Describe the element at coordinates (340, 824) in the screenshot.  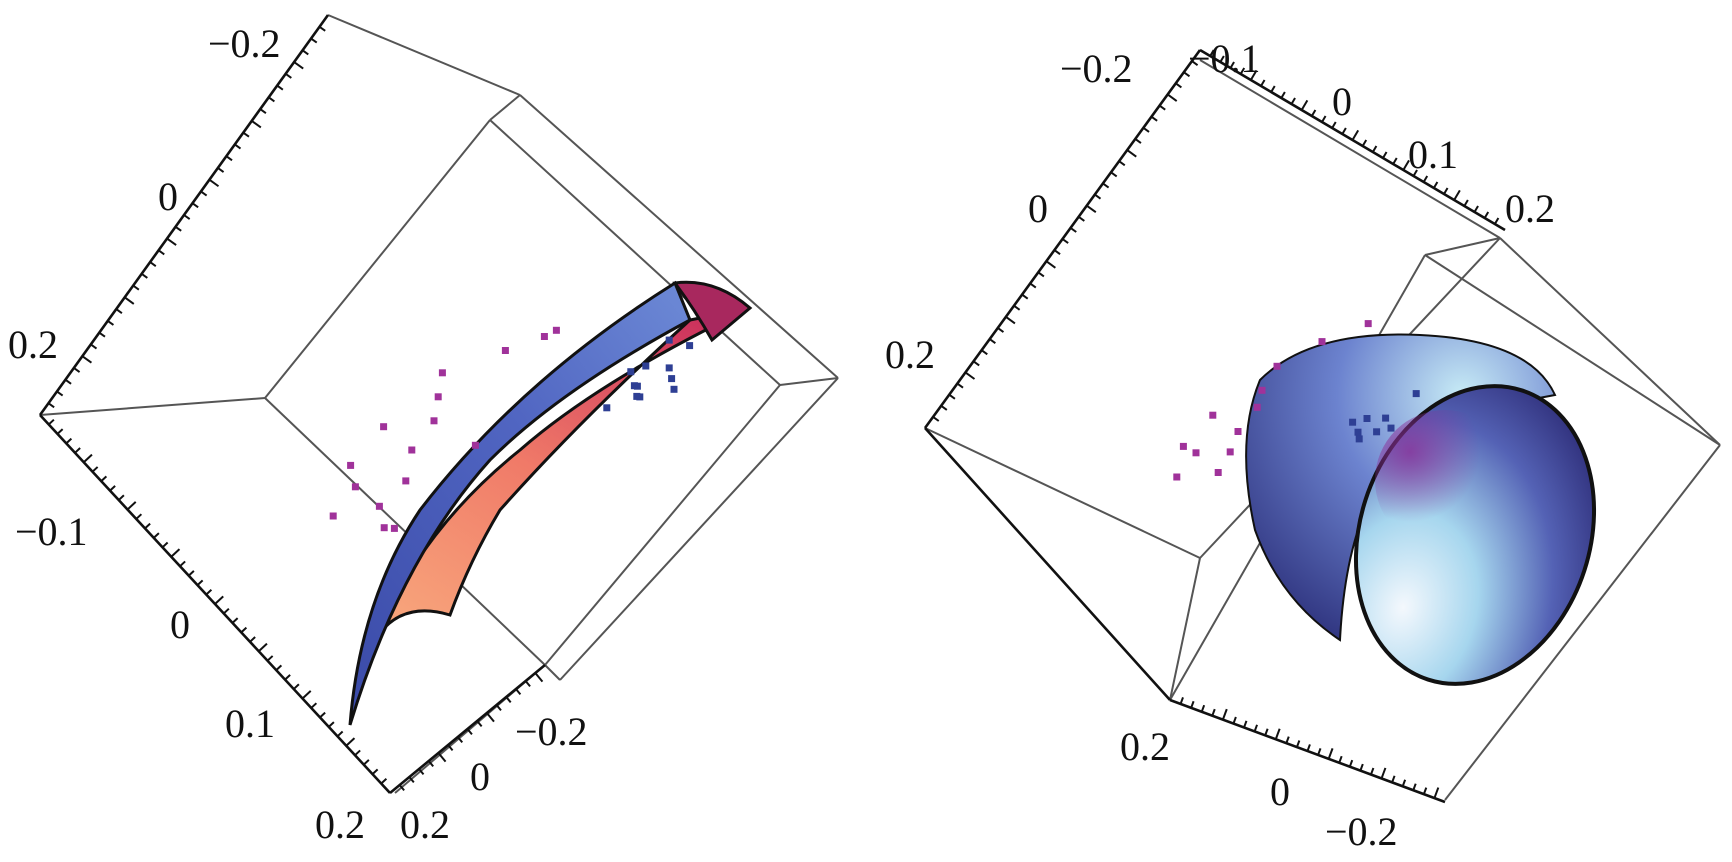
I see `tick-label: 0.2` at that location.